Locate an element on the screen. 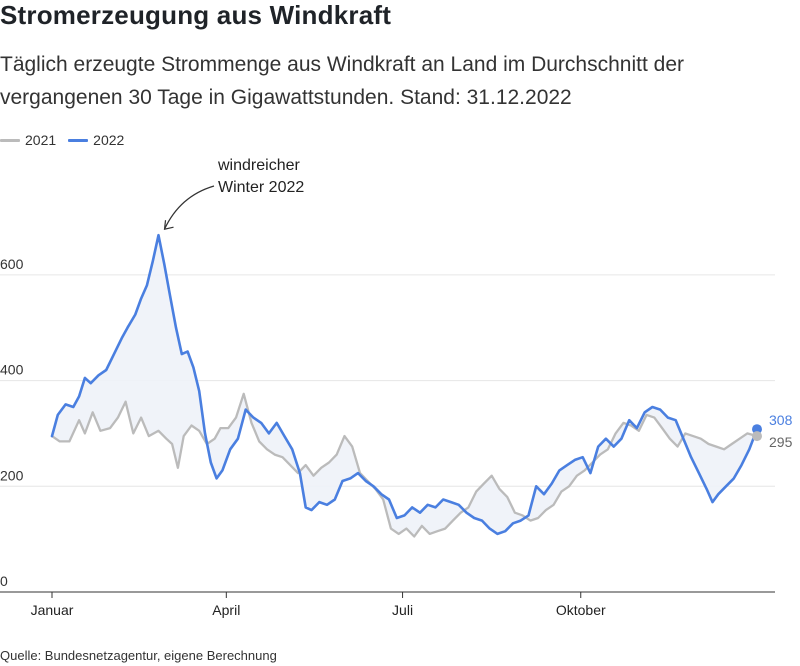 Image resolution: width=800 pixels, height=666 pixels. end-label-2021: 295 is located at coordinates (781, 442).